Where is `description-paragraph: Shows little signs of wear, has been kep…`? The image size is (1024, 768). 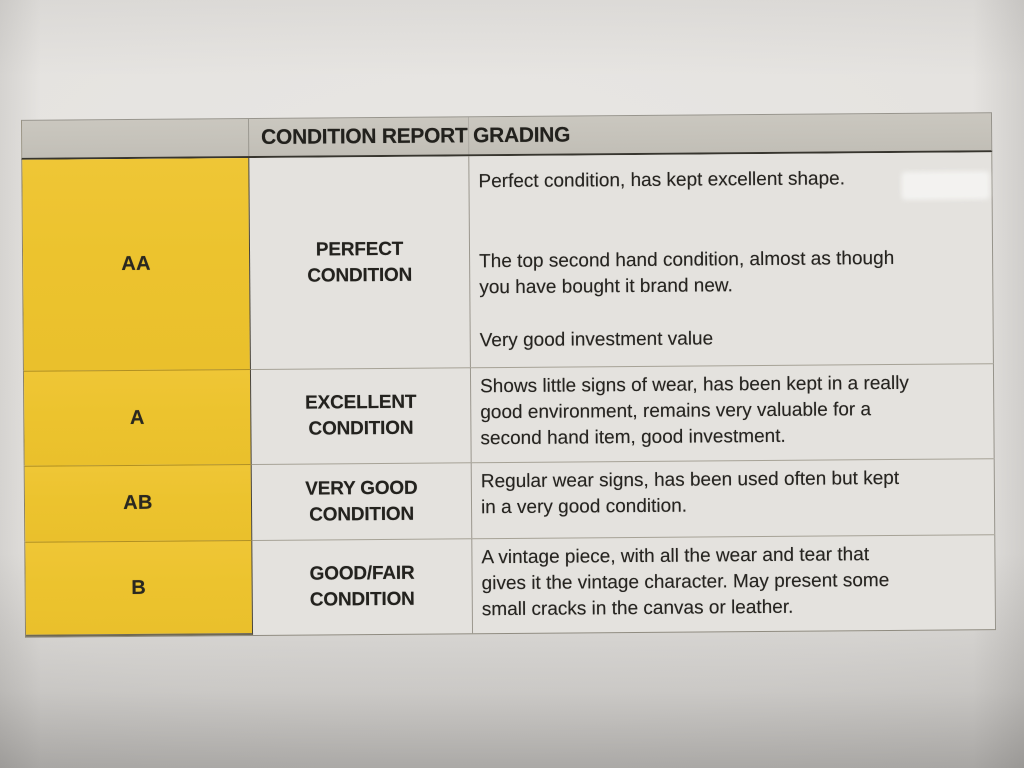 description-paragraph: Shows little signs of wear, has been kep… is located at coordinates (694, 411).